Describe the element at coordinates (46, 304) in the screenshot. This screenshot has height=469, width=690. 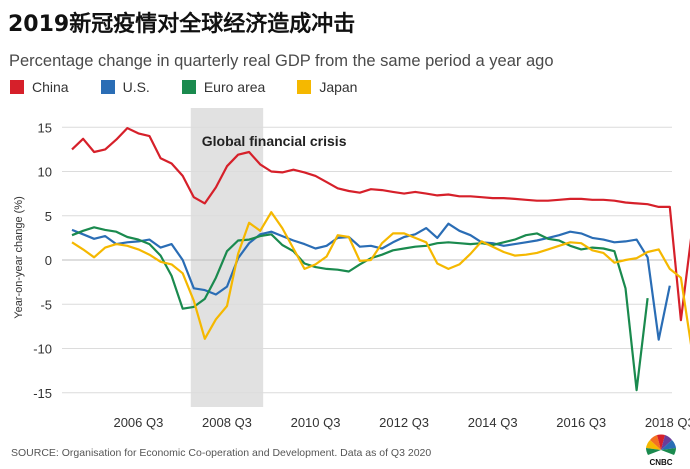
I see `y-tick-label: -5` at that location.